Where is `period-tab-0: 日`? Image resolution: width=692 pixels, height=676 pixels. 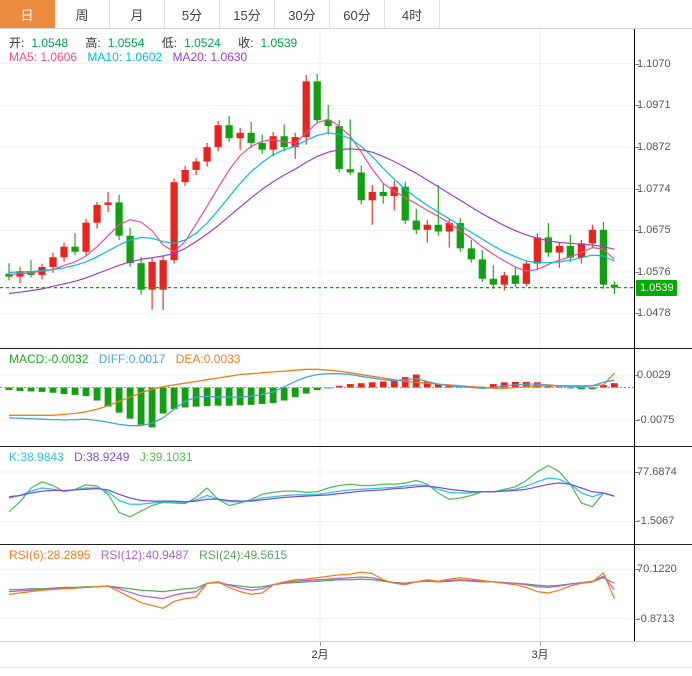
period-tab-0: 日 is located at coordinates (27, 14).